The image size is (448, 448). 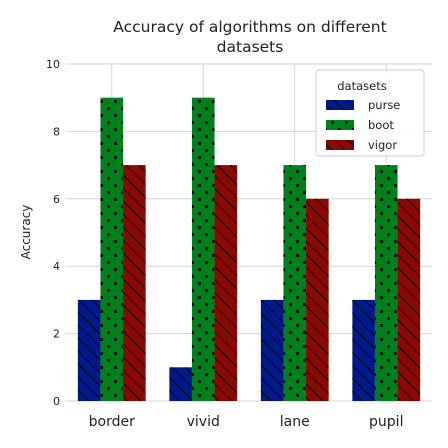 I want to click on y-tick-label: 8, so click(x=56, y=131).